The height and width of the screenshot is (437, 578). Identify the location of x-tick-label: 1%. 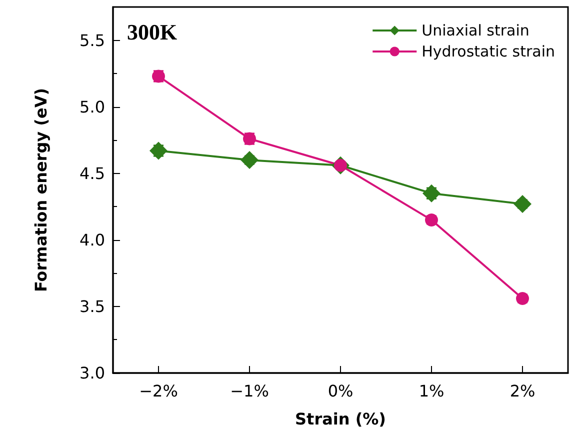
(431, 391).